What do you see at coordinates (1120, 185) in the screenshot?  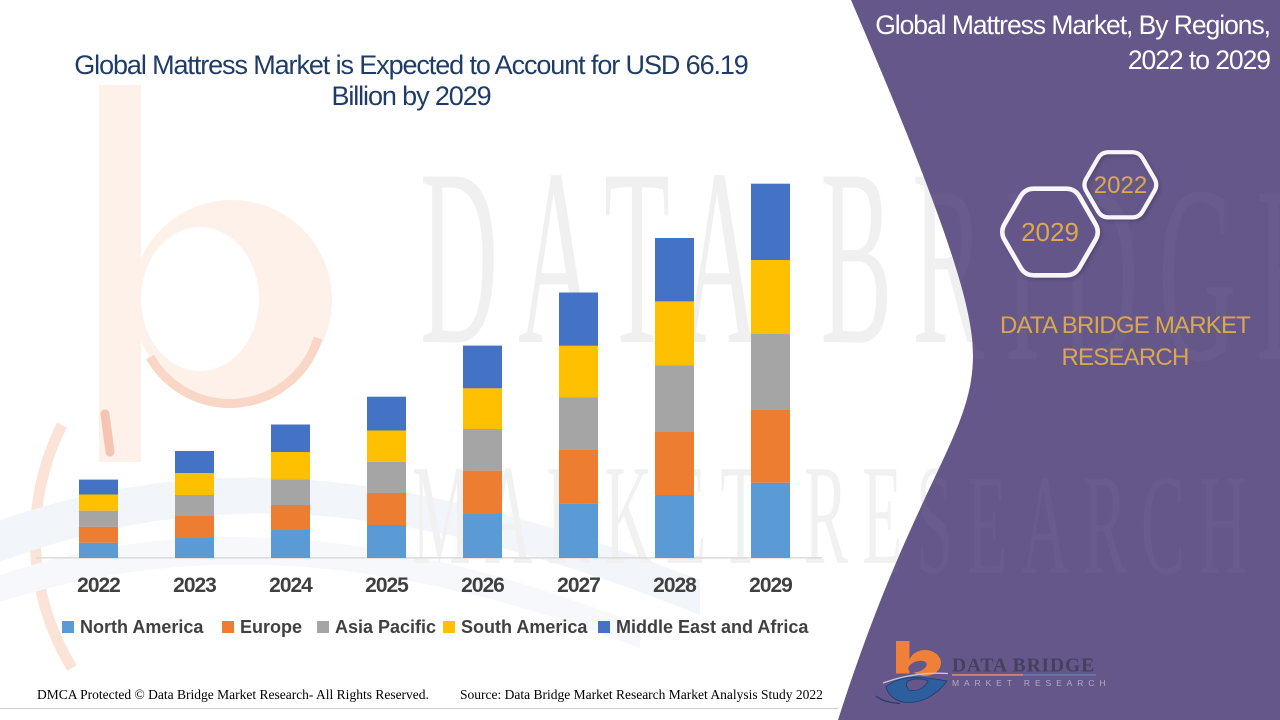 I see `svg-text: 2022` at bounding box center [1120, 185].